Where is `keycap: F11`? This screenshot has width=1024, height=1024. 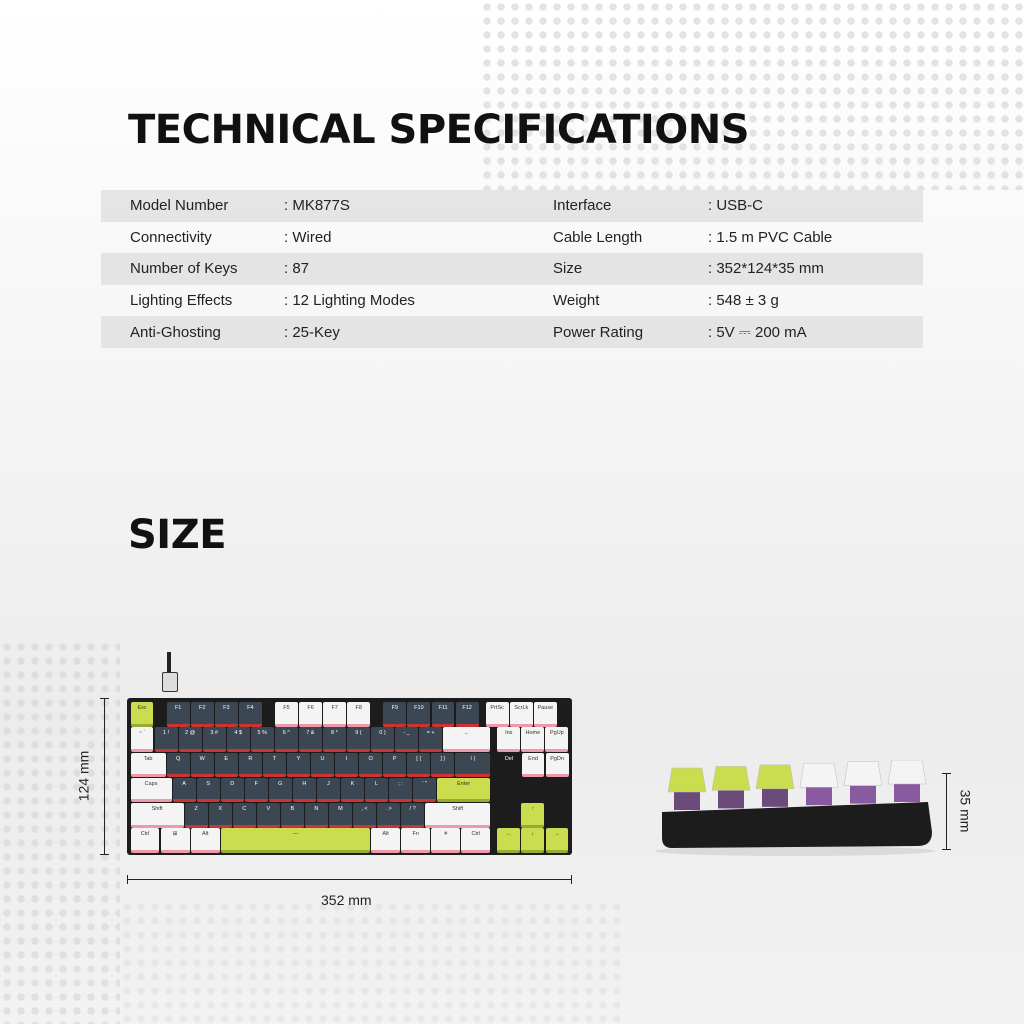 keycap: F11 is located at coordinates (443, 714).